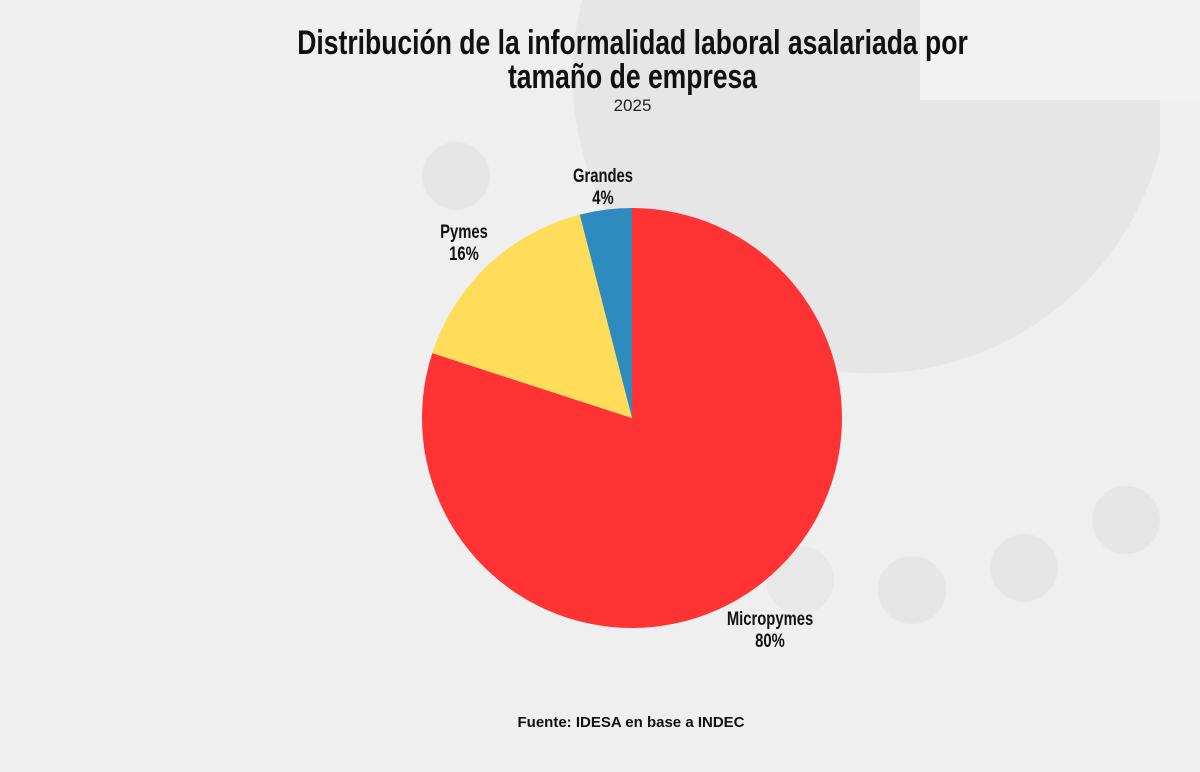 The image size is (1200, 772). What do you see at coordinates (770, 640) in the screenshot?
I see `slice-value-label: 80%` at bounding box center [770, 640].